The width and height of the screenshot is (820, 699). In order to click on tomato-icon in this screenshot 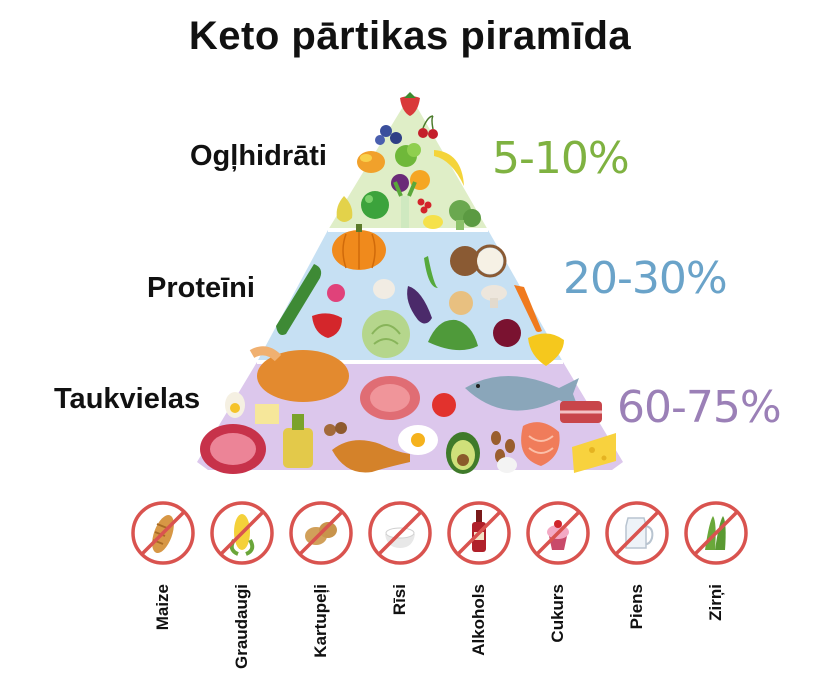, I will do `click(444, 405)`.